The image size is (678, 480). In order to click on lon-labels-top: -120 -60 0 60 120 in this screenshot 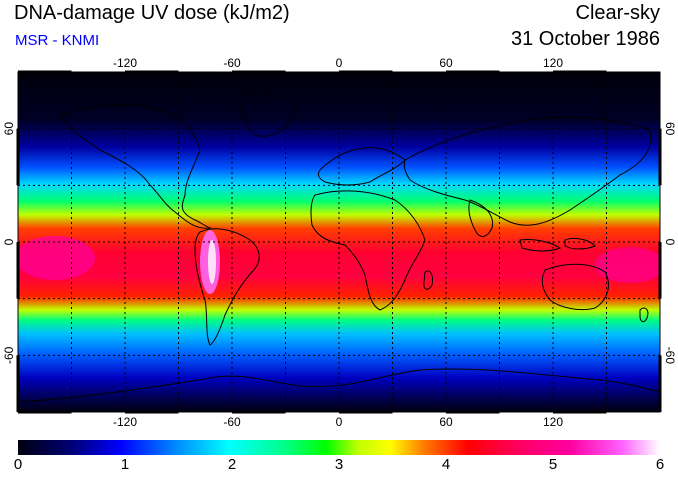, I will do `click(338, 63)`.